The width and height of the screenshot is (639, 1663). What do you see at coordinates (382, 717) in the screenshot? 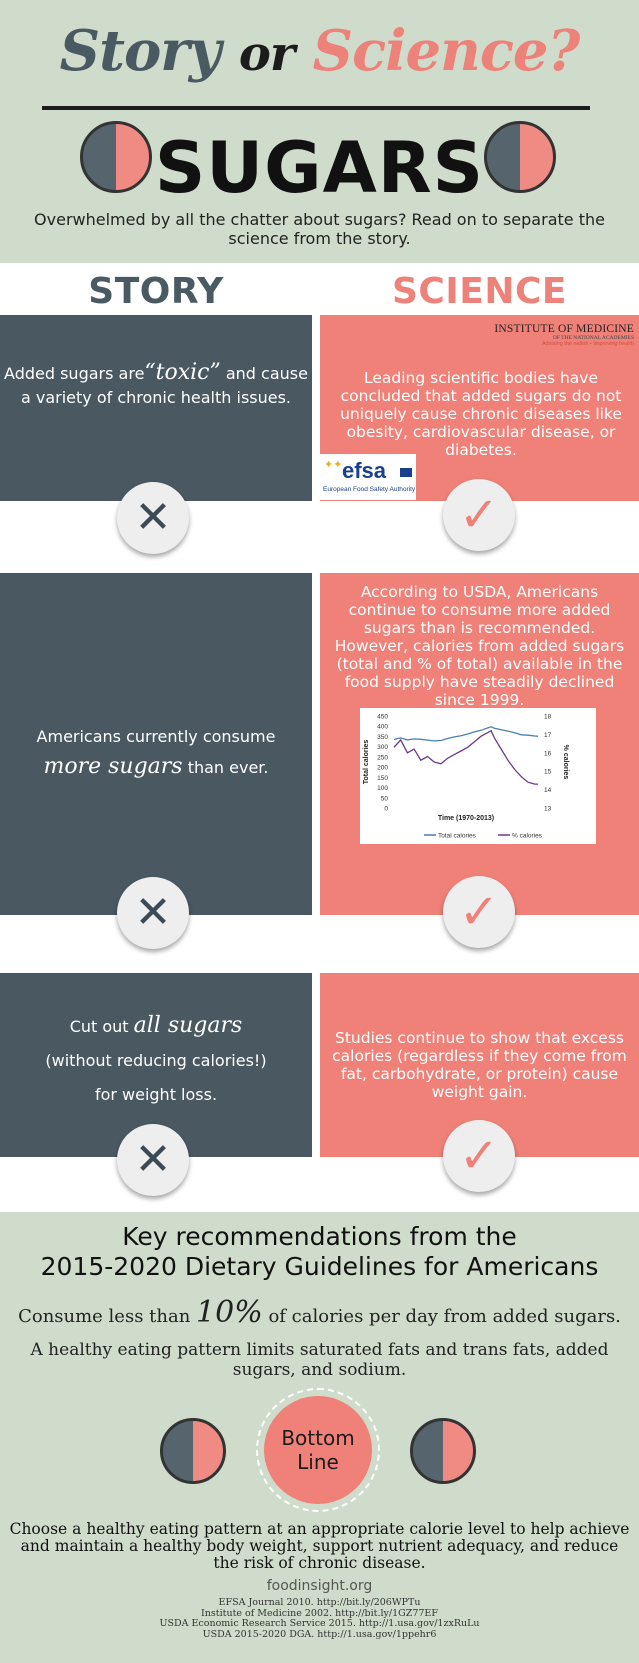
I see `y-tick-label: 450` at bounding box center [382, 717].